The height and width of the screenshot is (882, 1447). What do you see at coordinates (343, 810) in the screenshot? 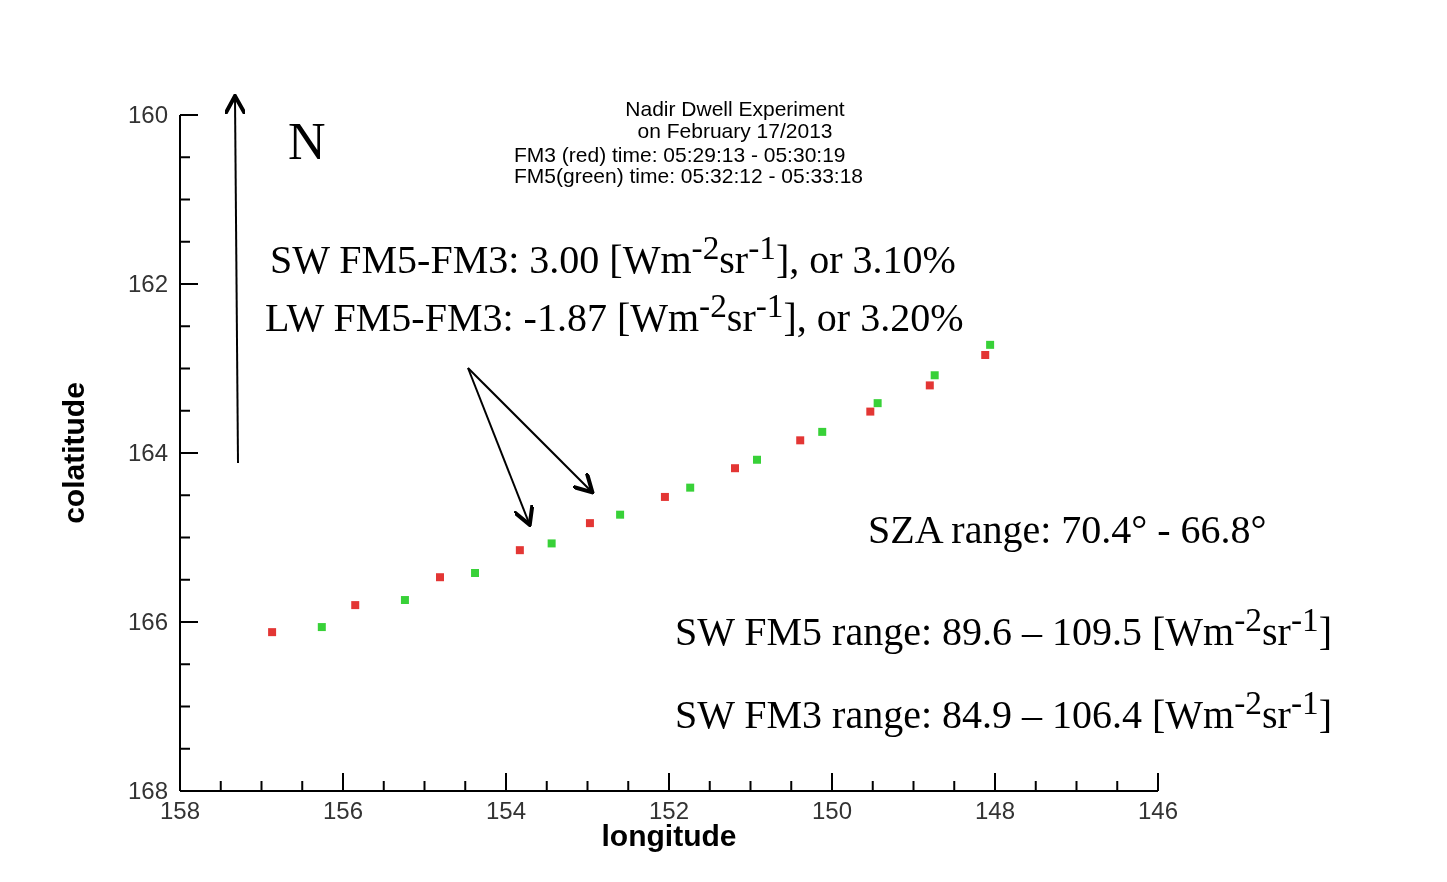
I see `x-tick-label: 156` at bounding box center [343, 810].